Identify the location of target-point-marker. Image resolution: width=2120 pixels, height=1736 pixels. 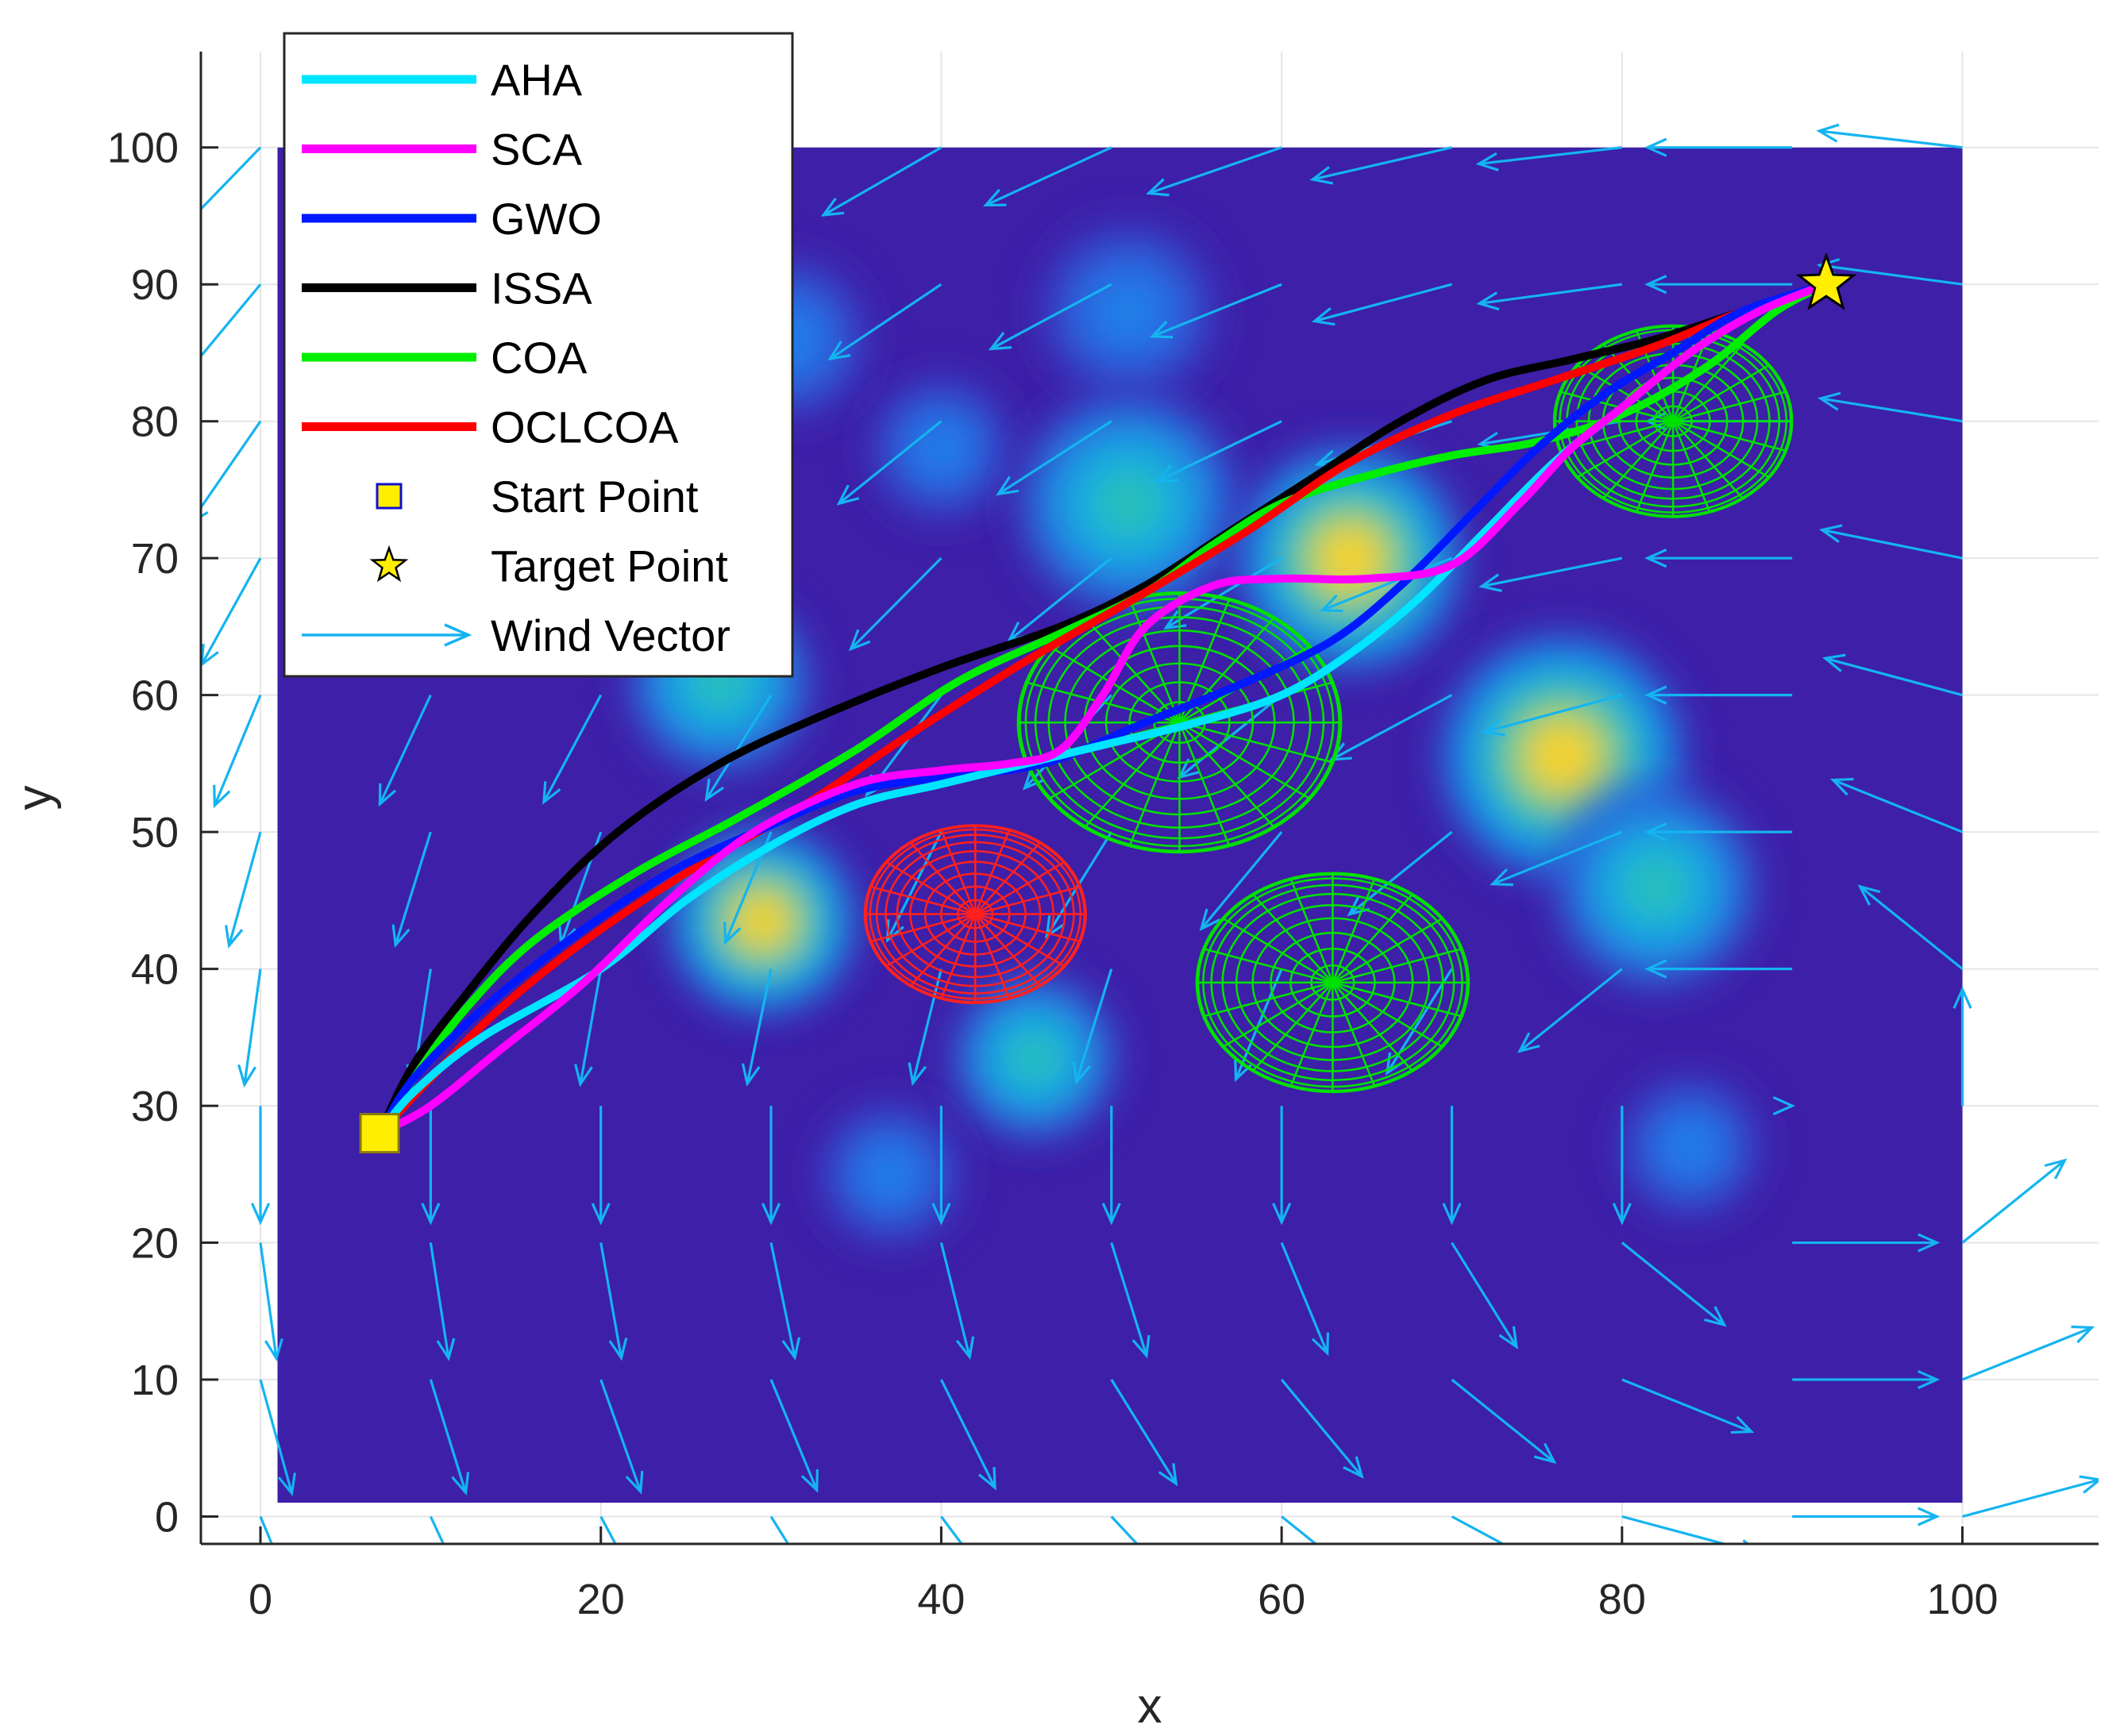
(1826, 281).